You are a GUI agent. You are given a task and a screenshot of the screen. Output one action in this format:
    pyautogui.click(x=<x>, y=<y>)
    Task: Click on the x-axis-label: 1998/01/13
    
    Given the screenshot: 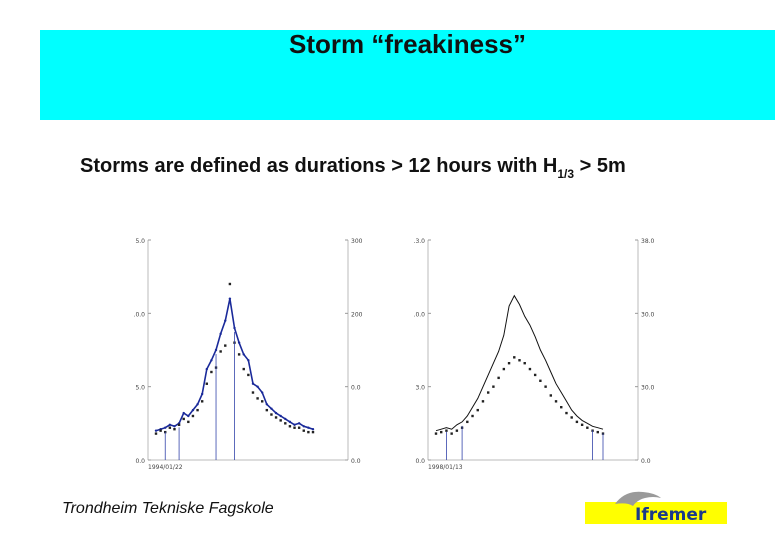 What is the action you would take?
    pyautogui.click(x=445, y=467)
    